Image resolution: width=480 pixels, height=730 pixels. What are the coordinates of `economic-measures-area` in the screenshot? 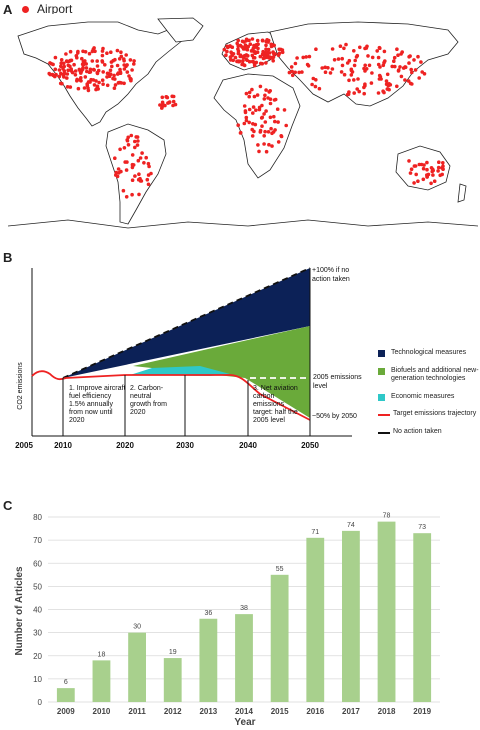 It's located at (180, 371).